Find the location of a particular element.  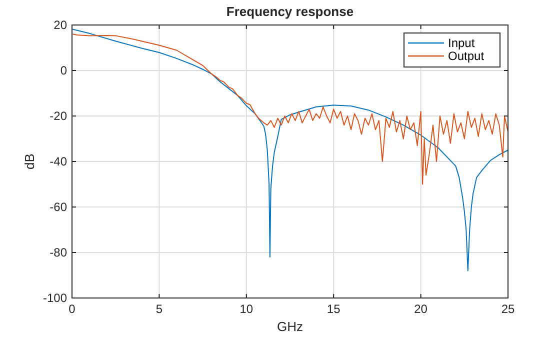

x-tick-label: 10 is located at coordinates (247, 309).